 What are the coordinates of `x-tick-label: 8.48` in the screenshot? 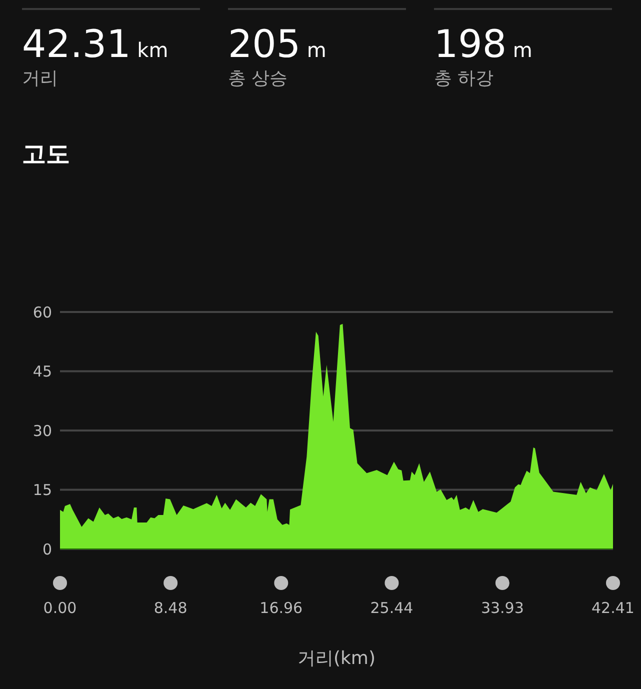 It's located at (171, 608).